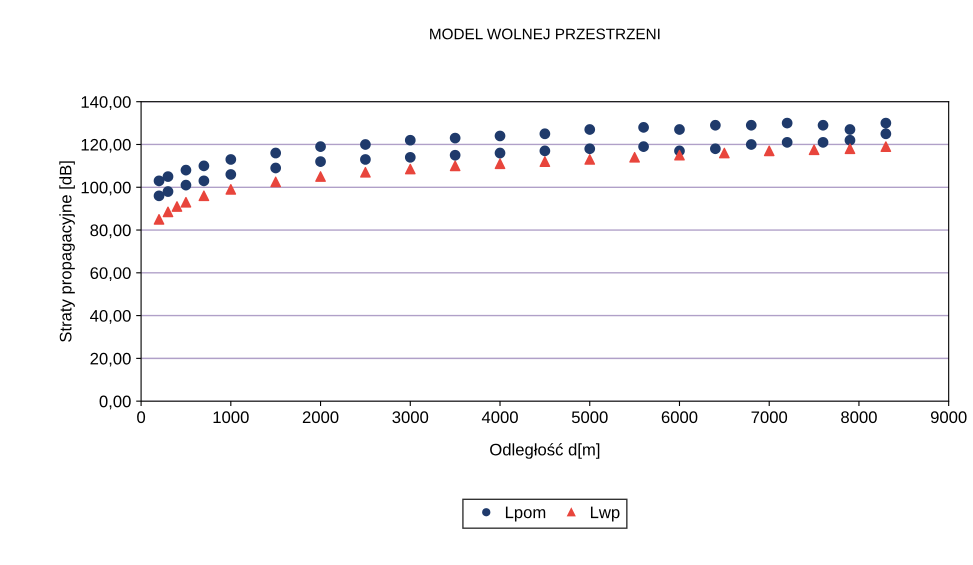 This screenshot has width=973, height=565. I want to click on x-tick-label: 3000, so click(410, 417).